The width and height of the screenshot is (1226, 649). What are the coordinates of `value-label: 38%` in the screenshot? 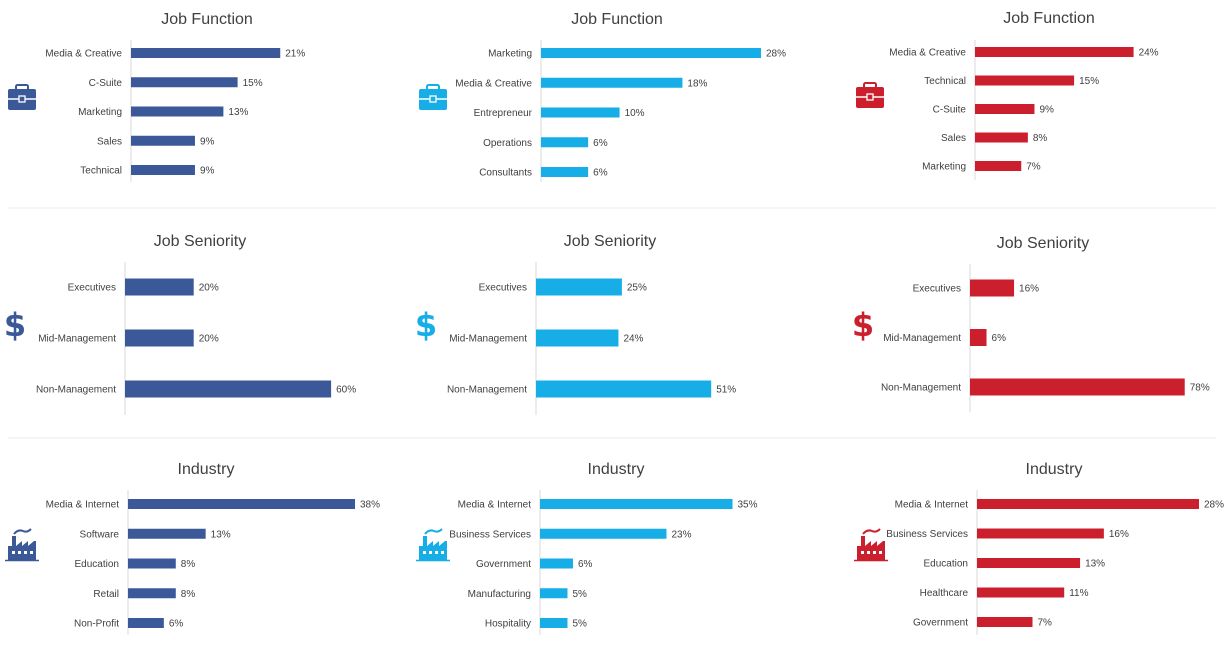 It's located at (370, 505).